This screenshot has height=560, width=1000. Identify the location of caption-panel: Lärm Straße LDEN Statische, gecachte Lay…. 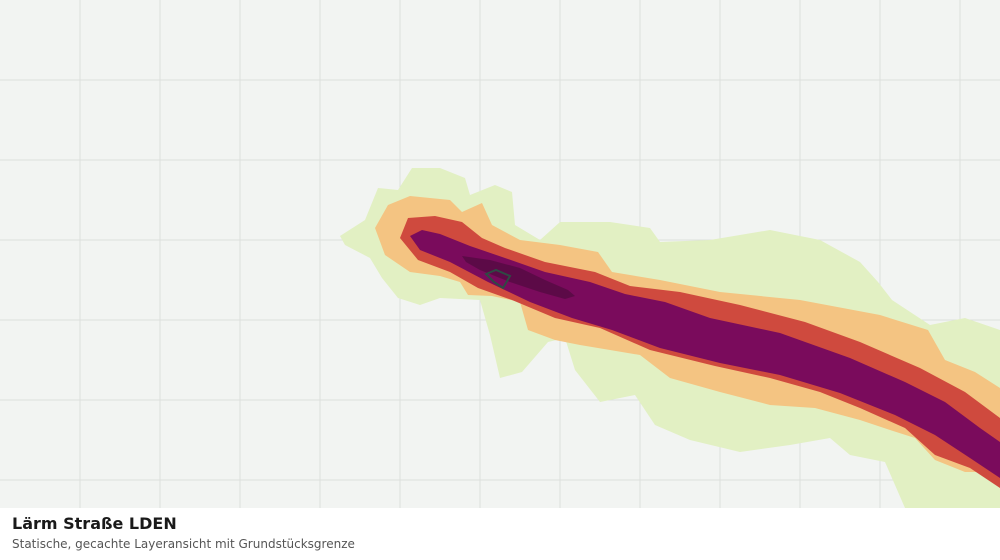
(500, 534).